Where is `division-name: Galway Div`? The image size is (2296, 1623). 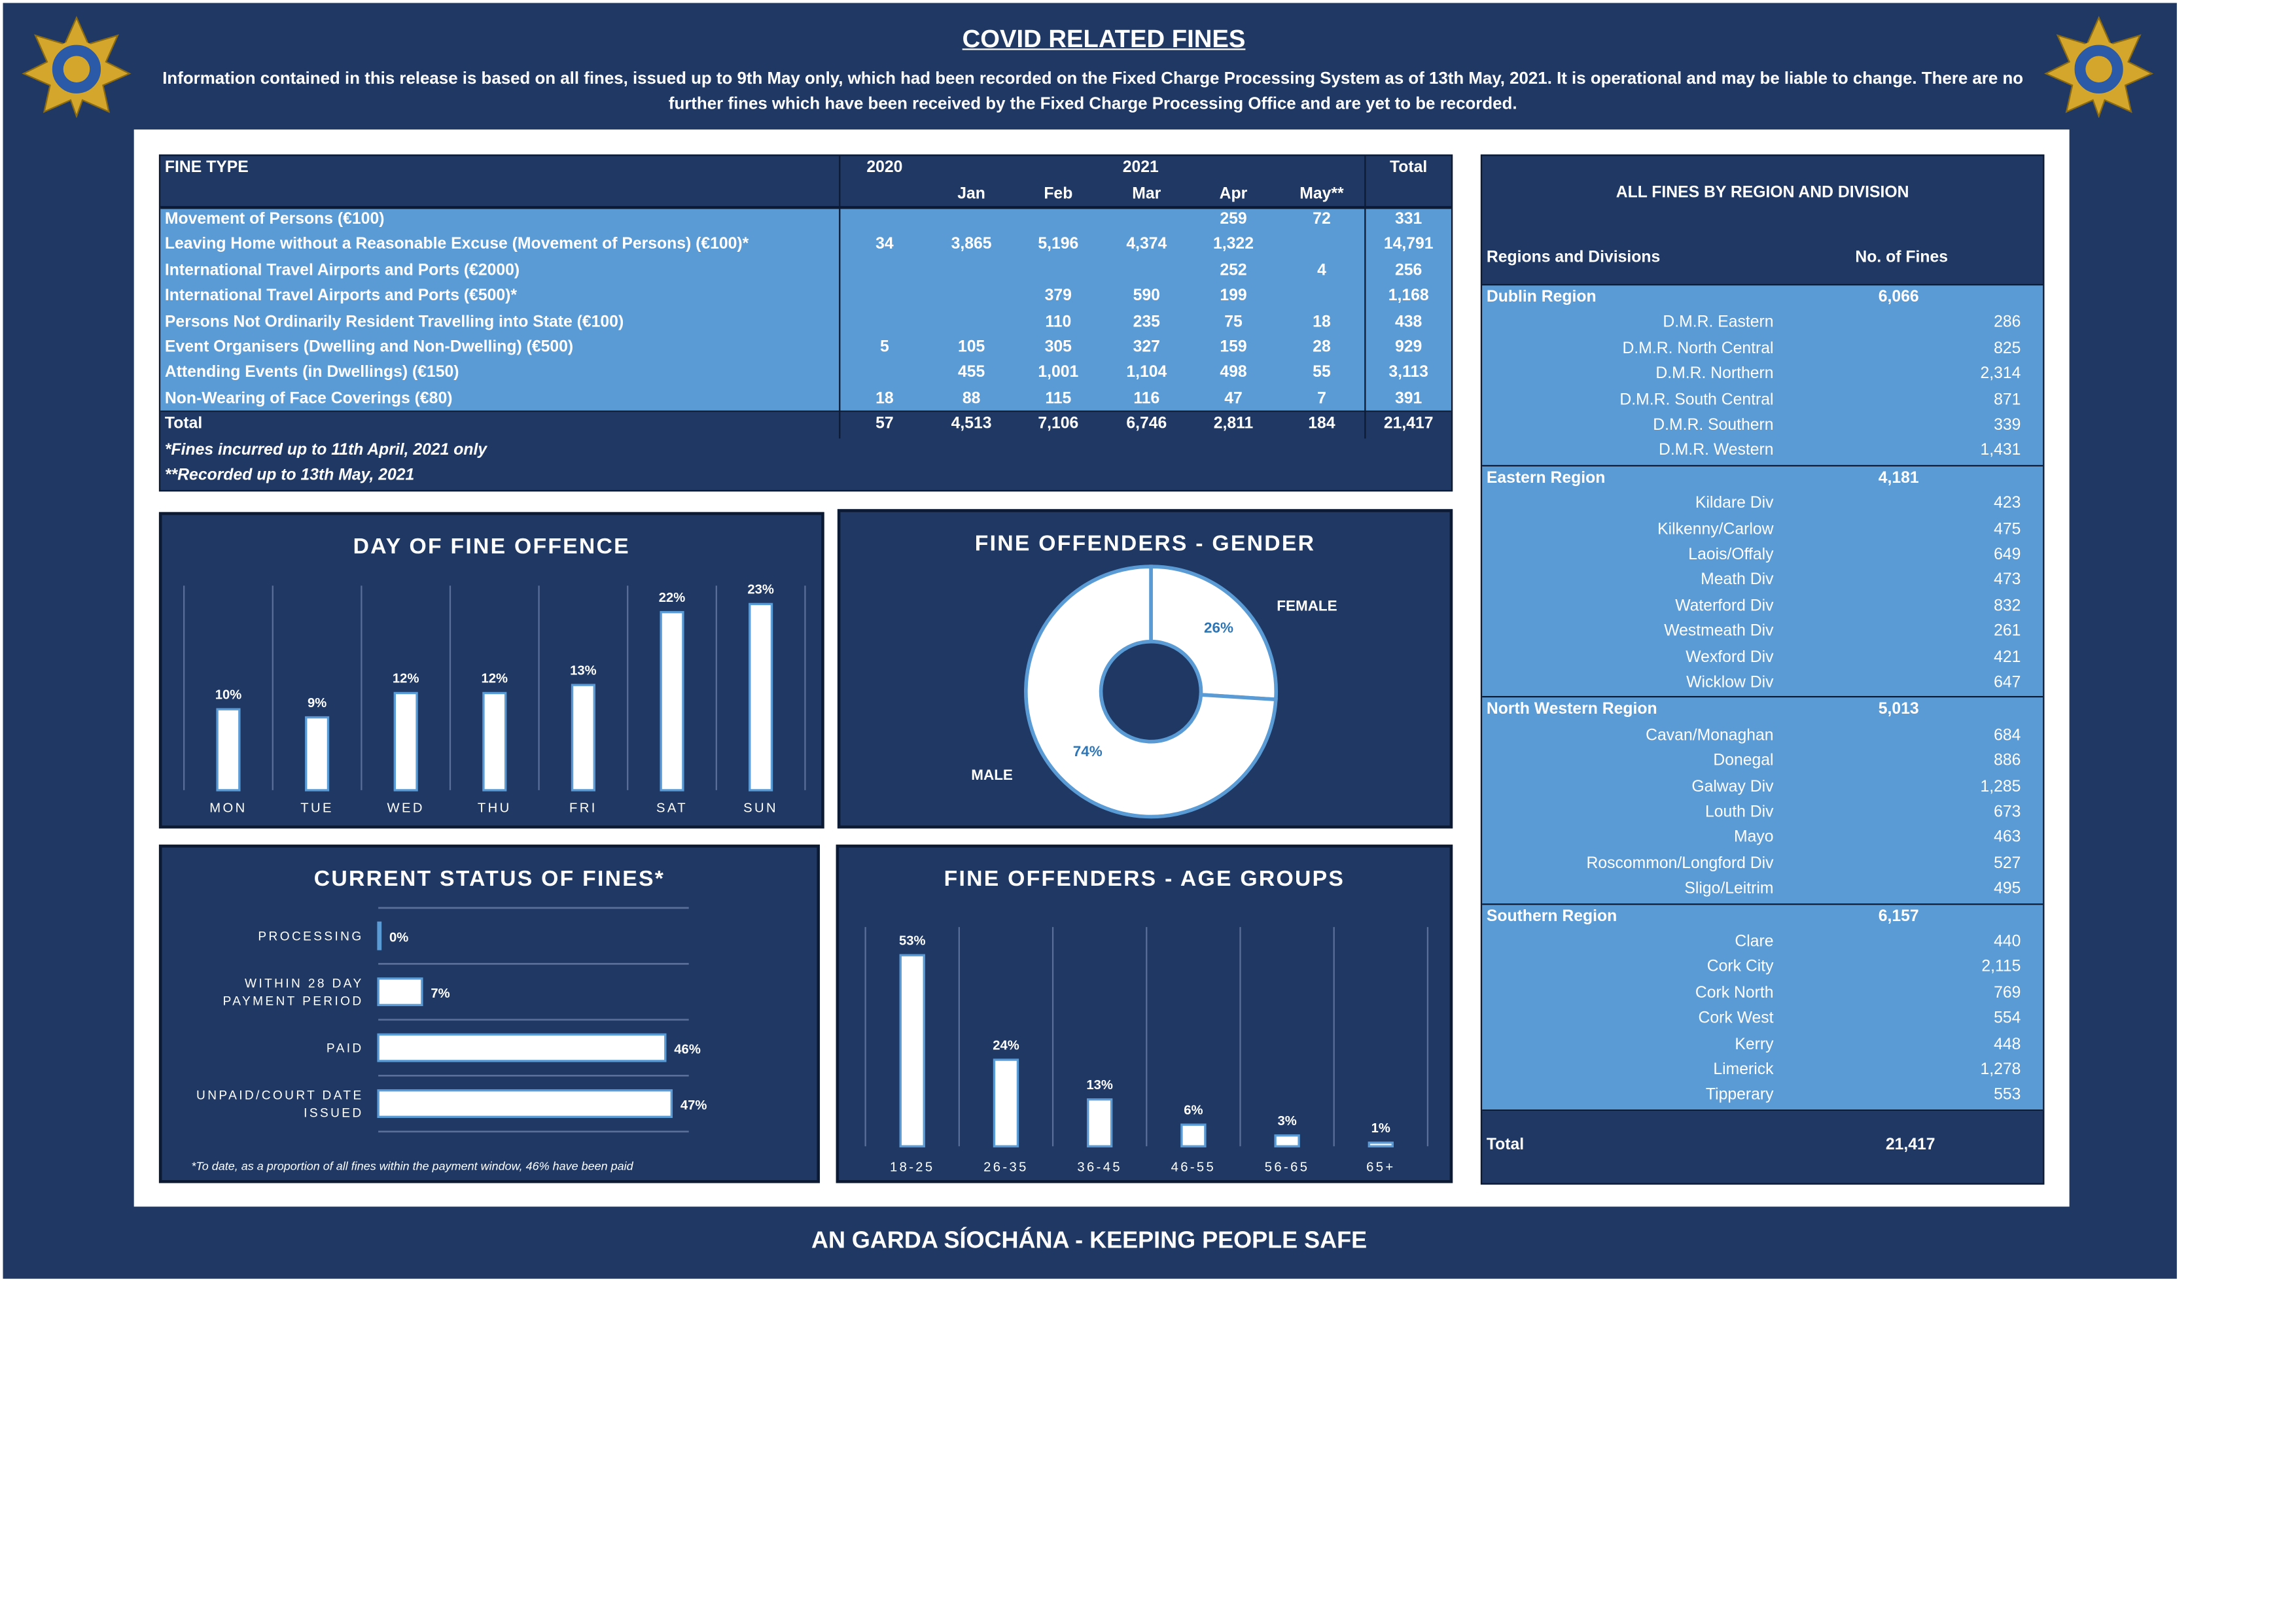 division-name: Galway Div is located at coordinates (1732, 786).